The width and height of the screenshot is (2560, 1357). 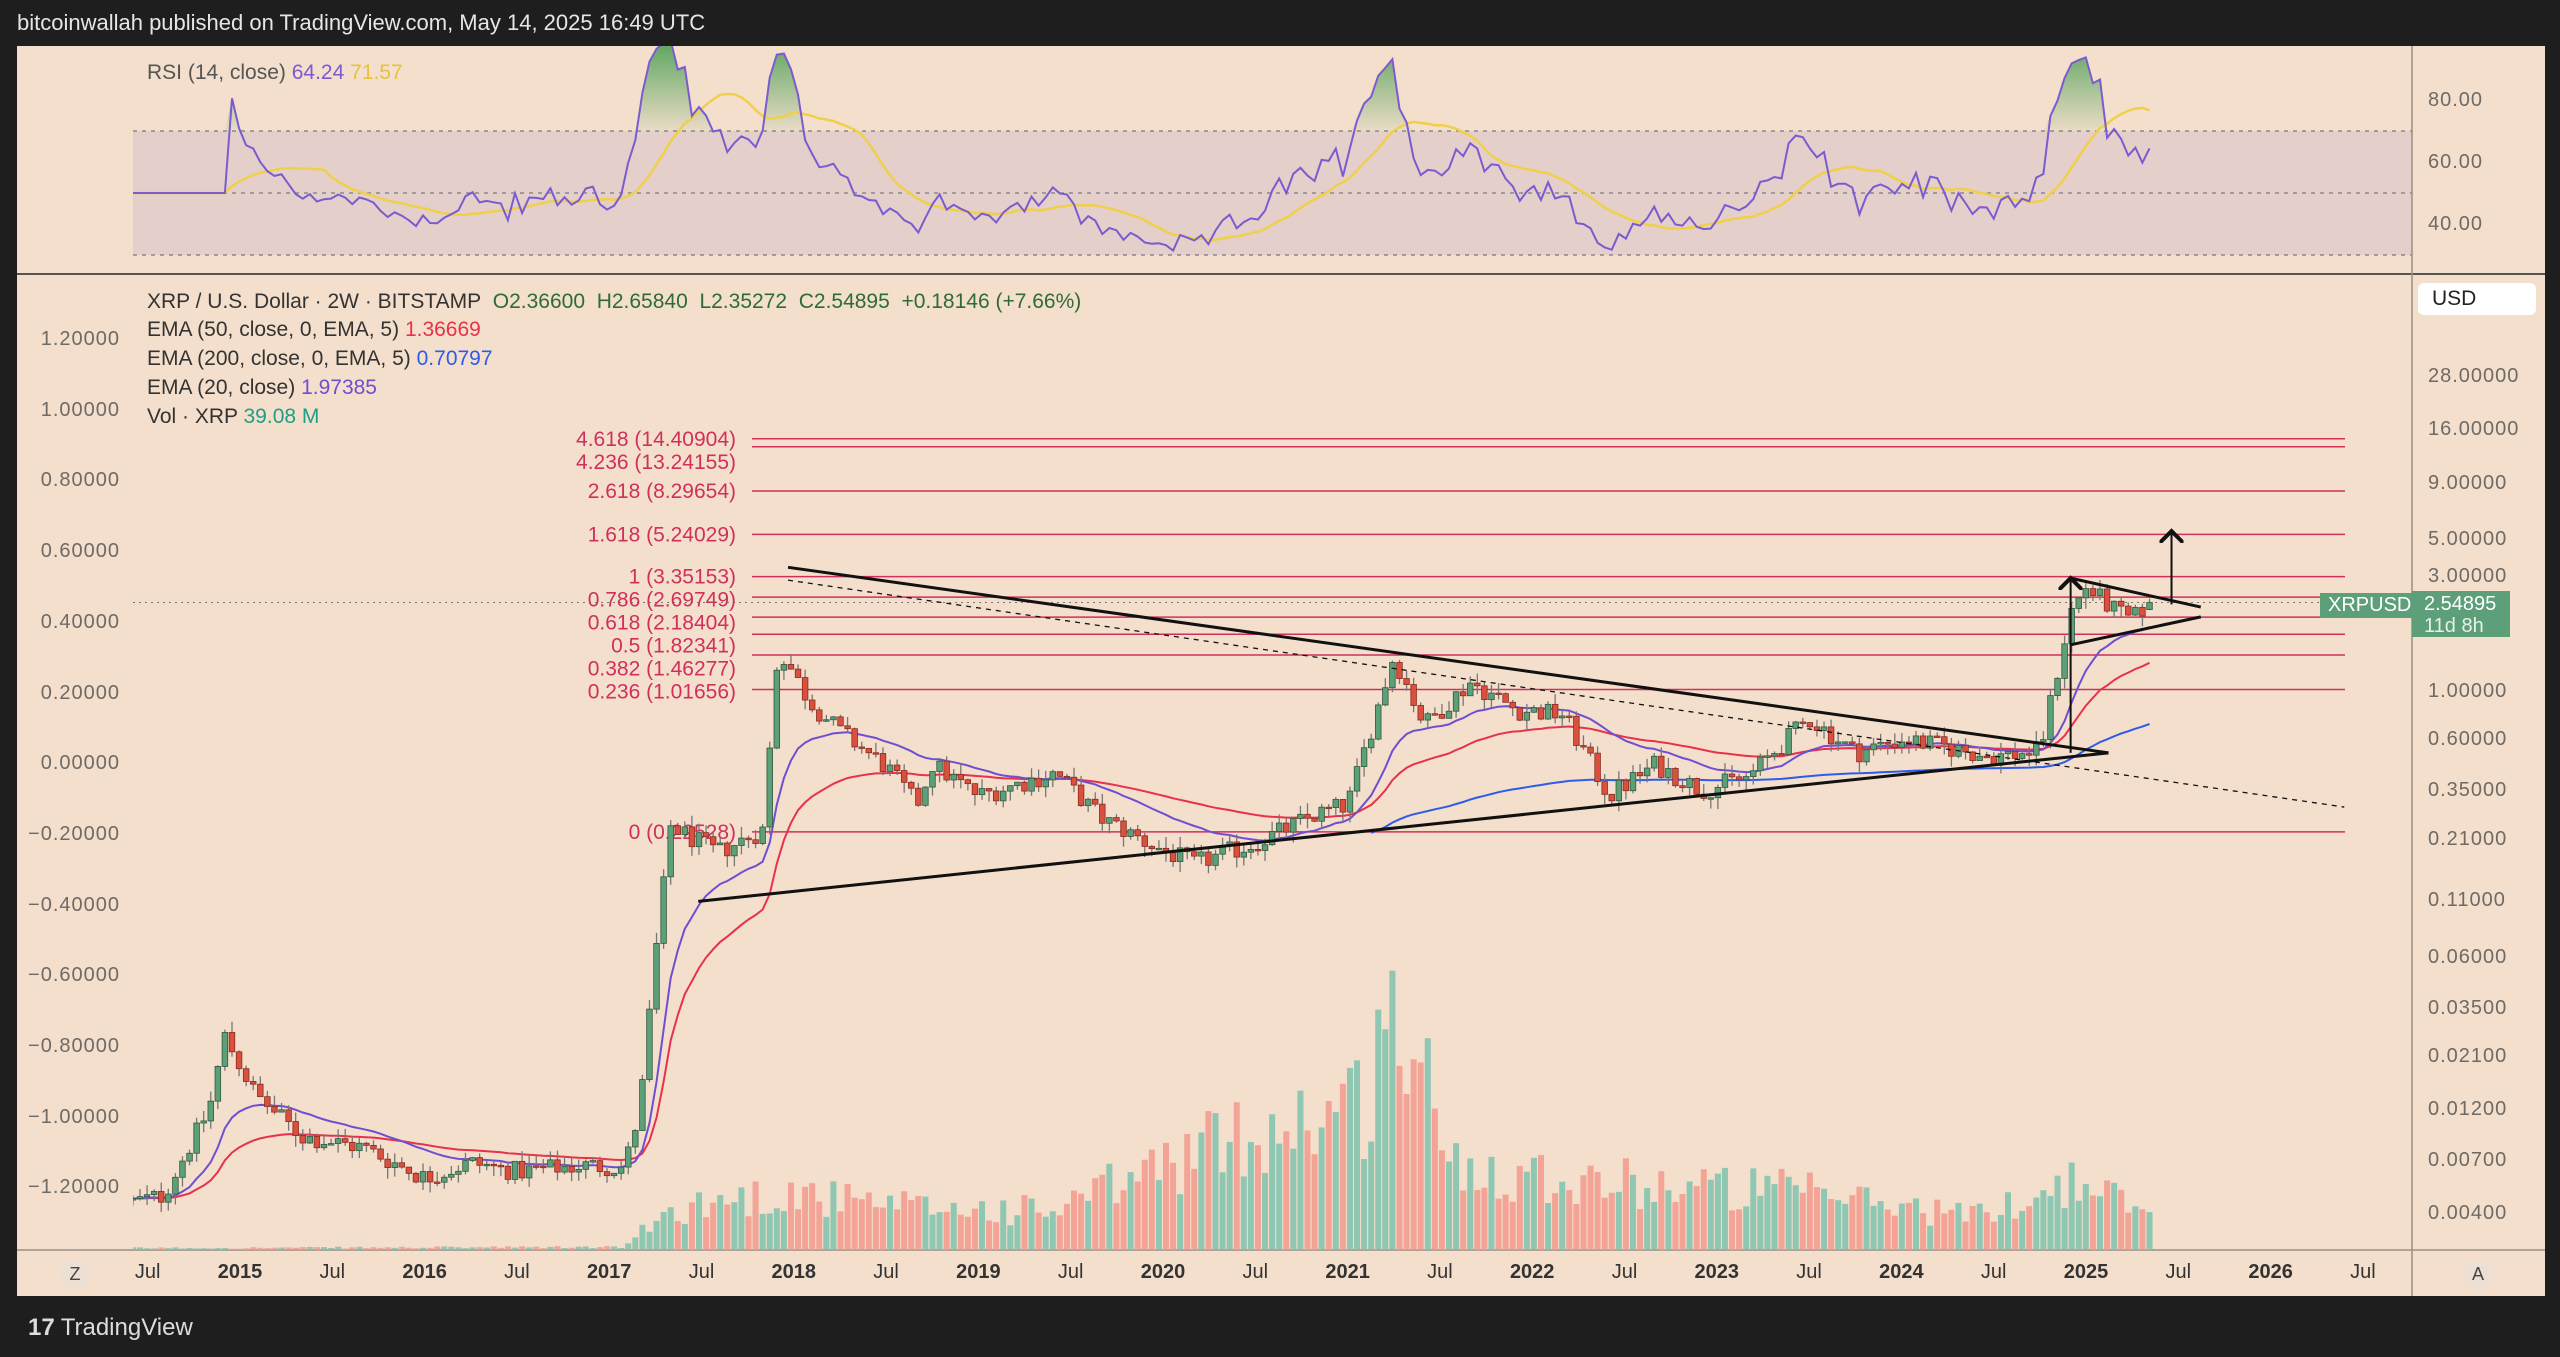 I want to click on price-axis-tick: 0.01200, so click(x=2468, y=1109).